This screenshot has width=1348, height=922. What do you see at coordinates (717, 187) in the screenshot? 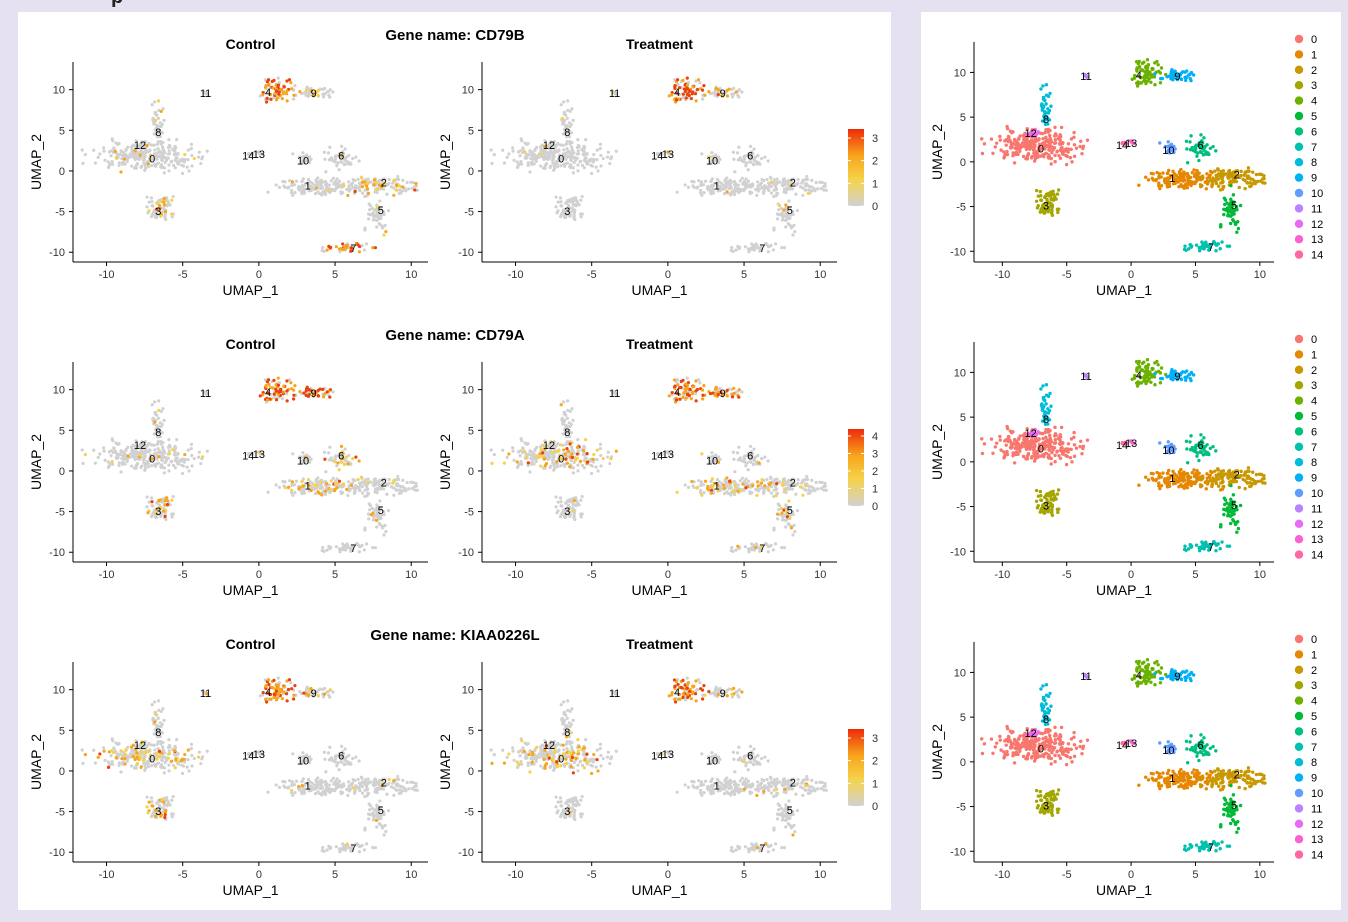
I see `cluster-label: 1` at bounding box center [717, 187].